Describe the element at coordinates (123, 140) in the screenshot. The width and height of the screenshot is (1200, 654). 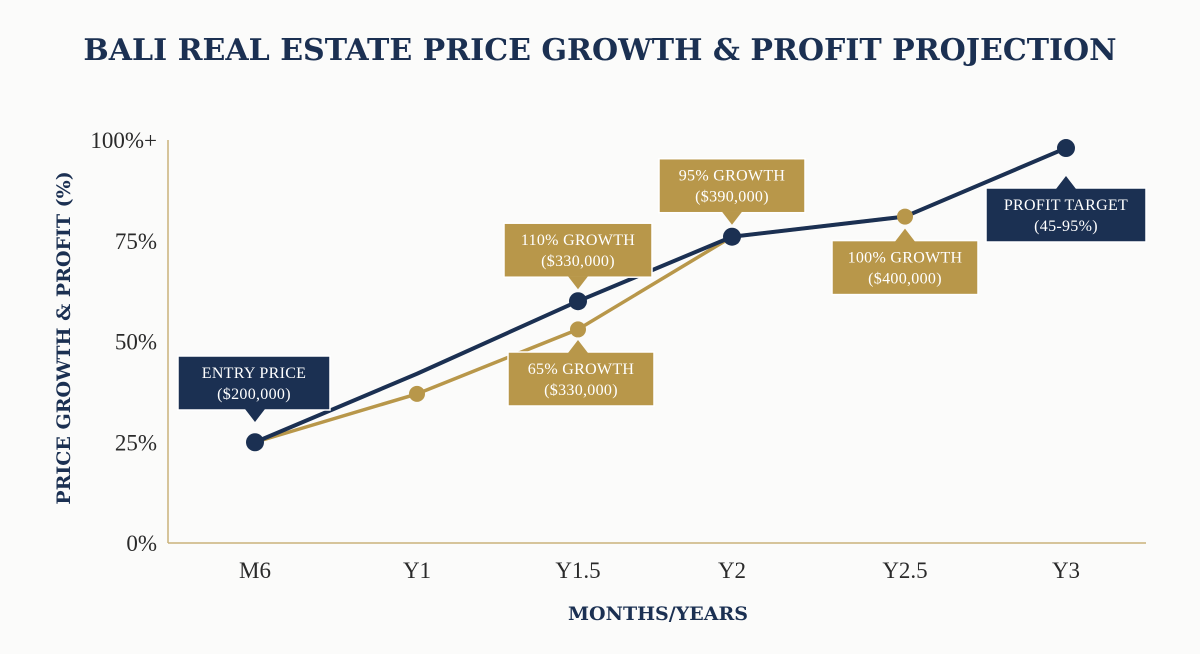
I see `y-tick-label: 100%+` at that location.